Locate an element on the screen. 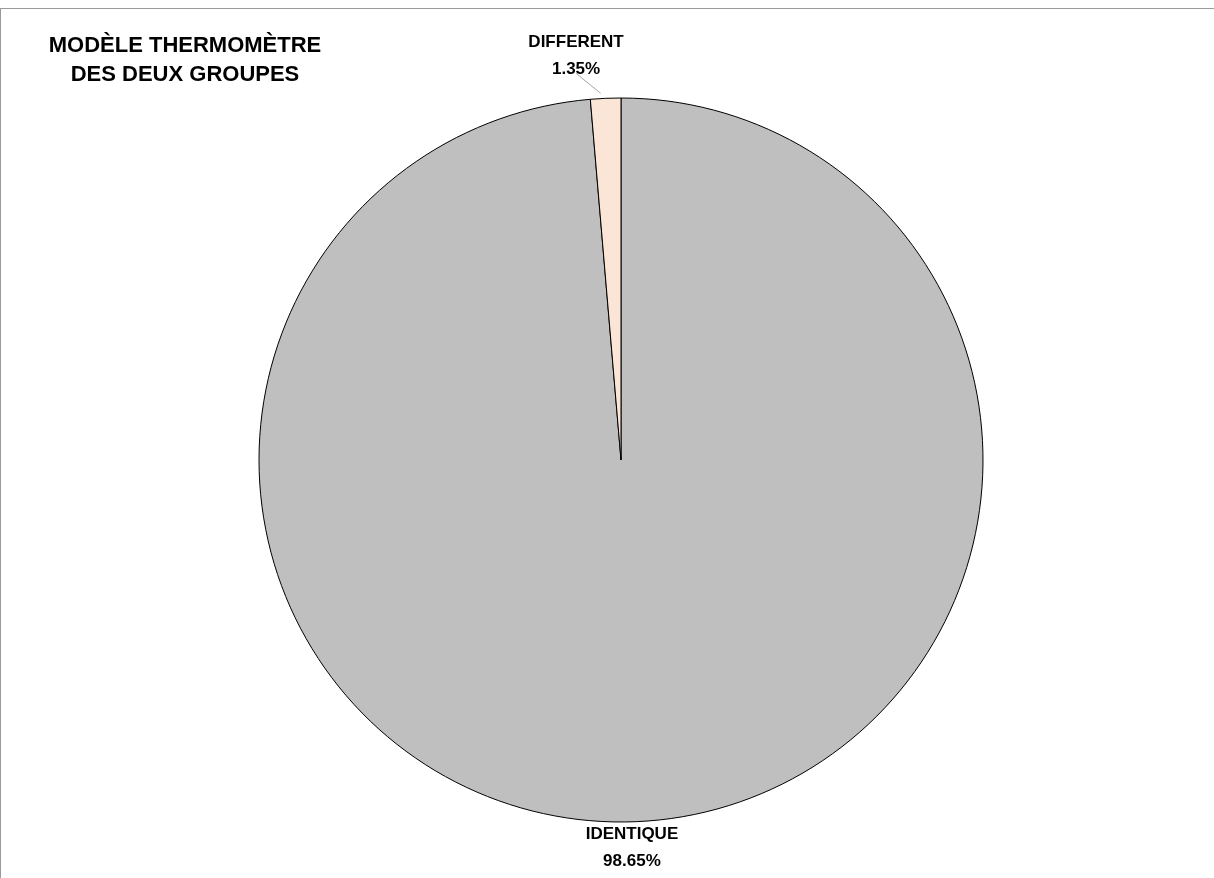  data-label: 1.35% is located at coordinates (576, 69).